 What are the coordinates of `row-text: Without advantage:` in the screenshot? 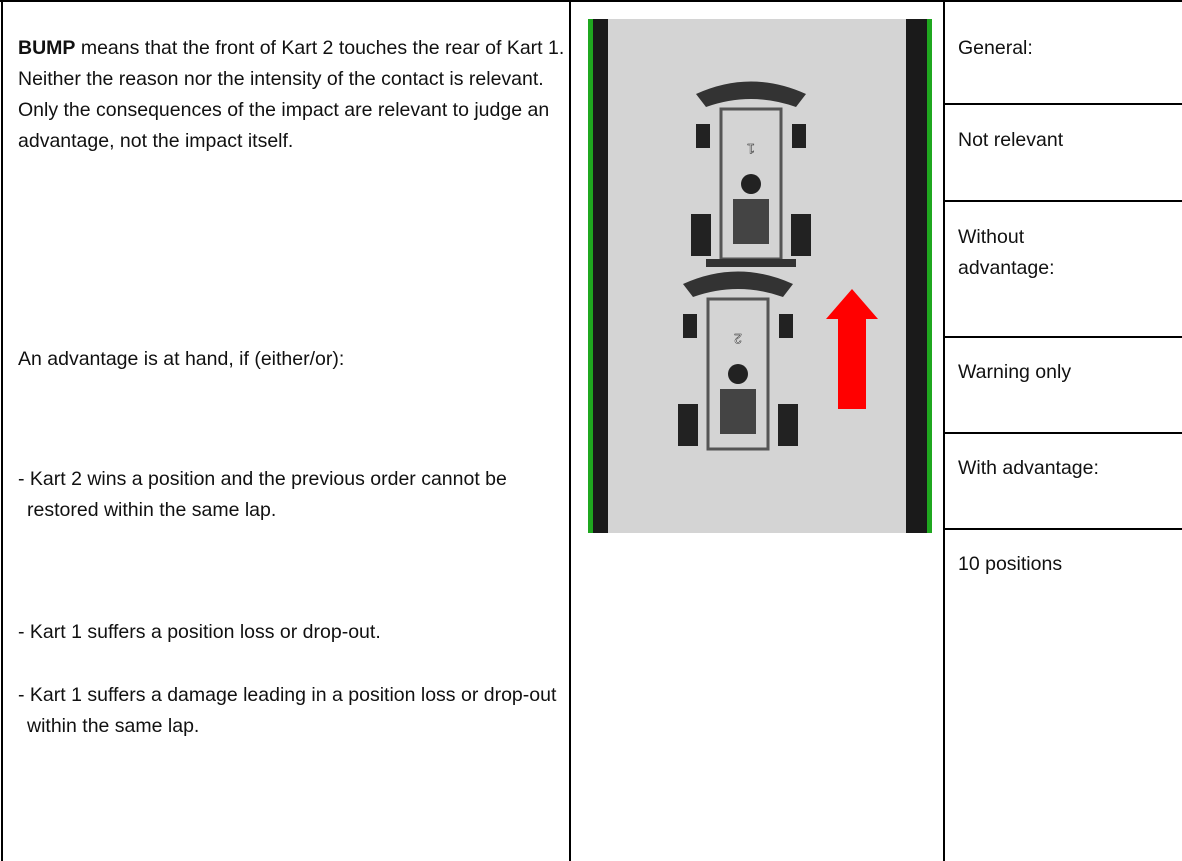 It's located at (1006, 252).